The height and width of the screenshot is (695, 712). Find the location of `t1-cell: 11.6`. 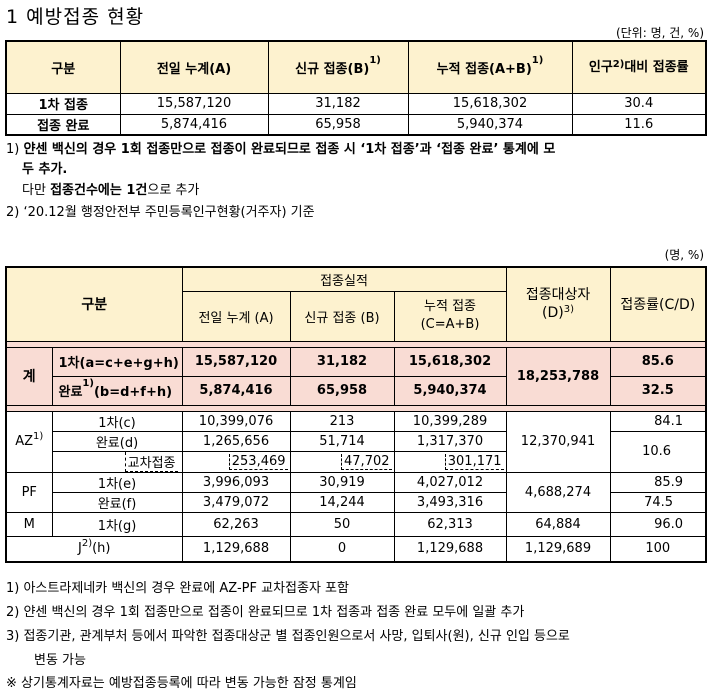

t1-cell: 11.6 is located at coordinates (639, 124).